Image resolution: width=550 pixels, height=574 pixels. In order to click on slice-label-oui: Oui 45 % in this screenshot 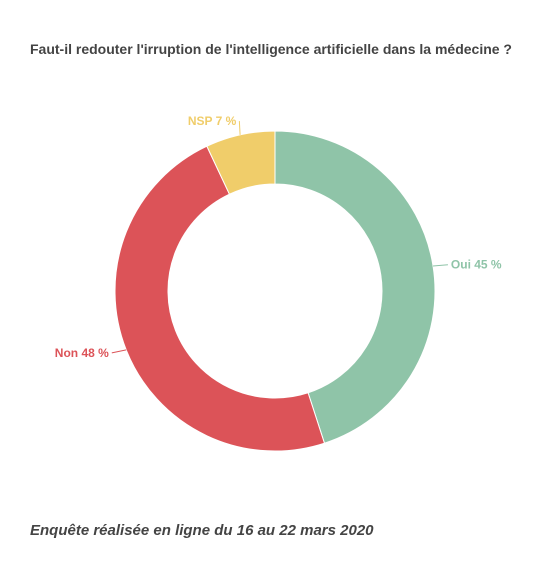, I will do `click(476, 265)`.